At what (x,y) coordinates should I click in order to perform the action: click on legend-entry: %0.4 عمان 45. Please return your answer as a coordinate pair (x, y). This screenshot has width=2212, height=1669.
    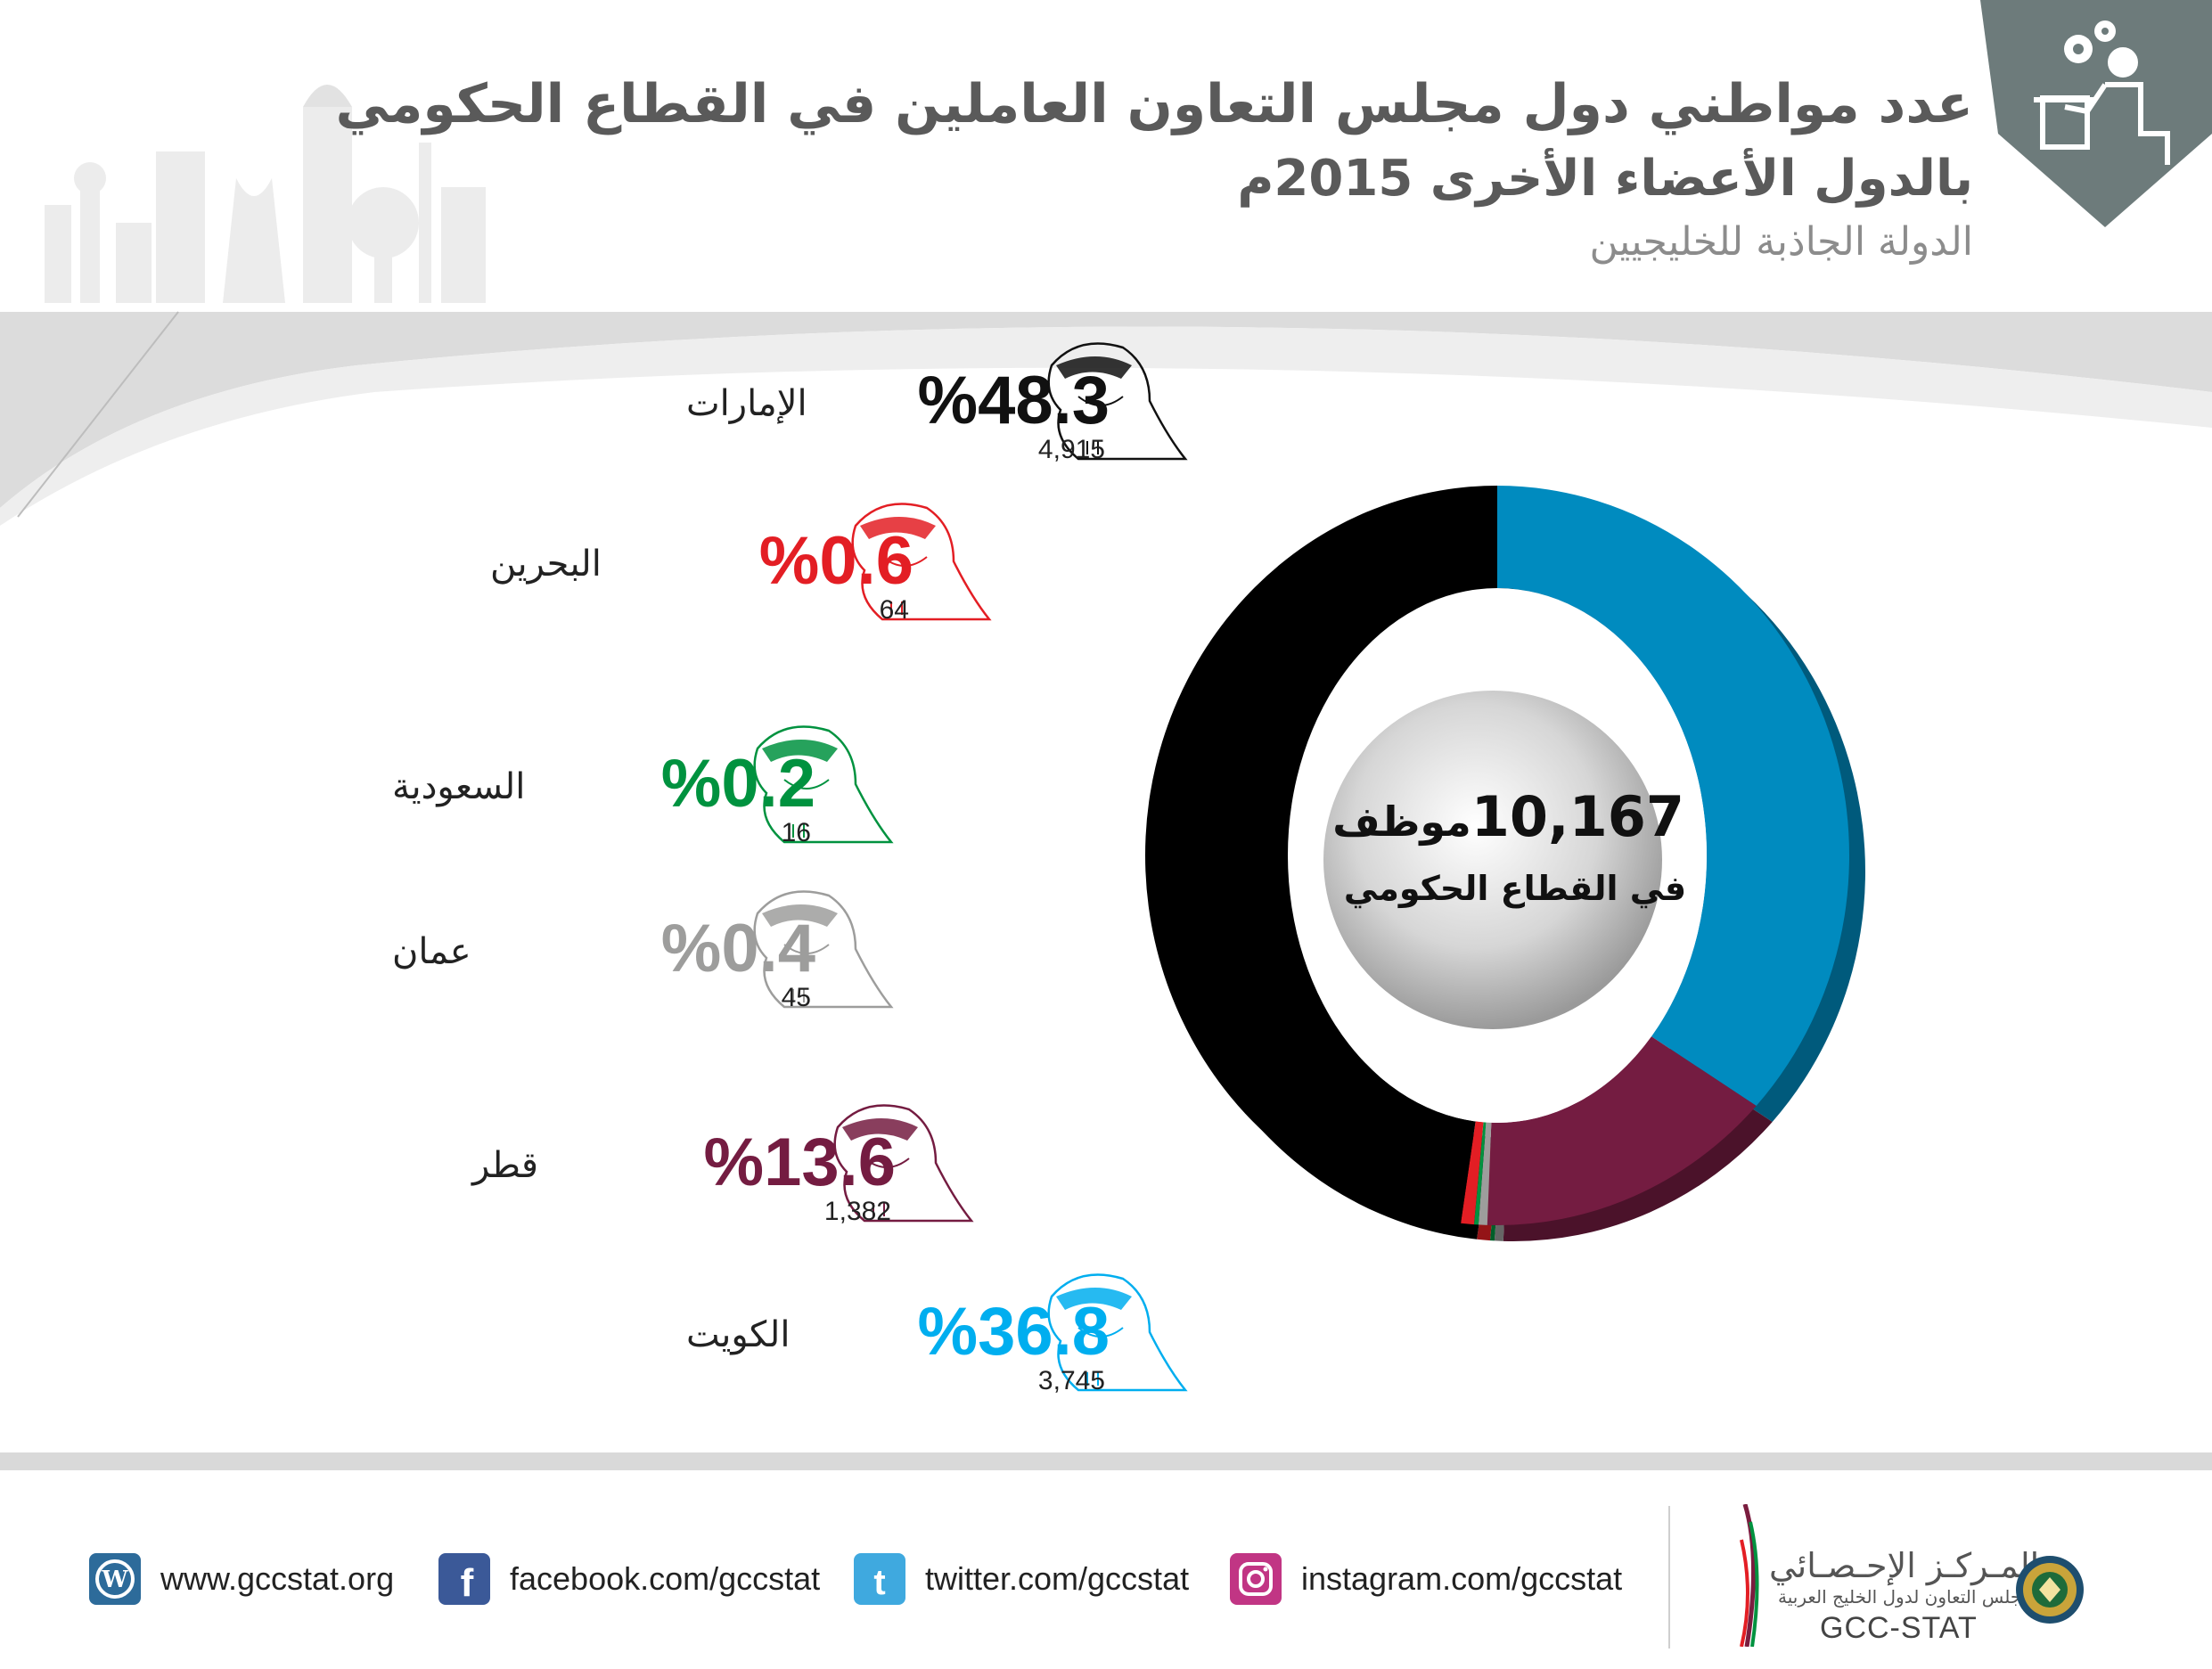
    Looking at the image, I should click on (646, 945).